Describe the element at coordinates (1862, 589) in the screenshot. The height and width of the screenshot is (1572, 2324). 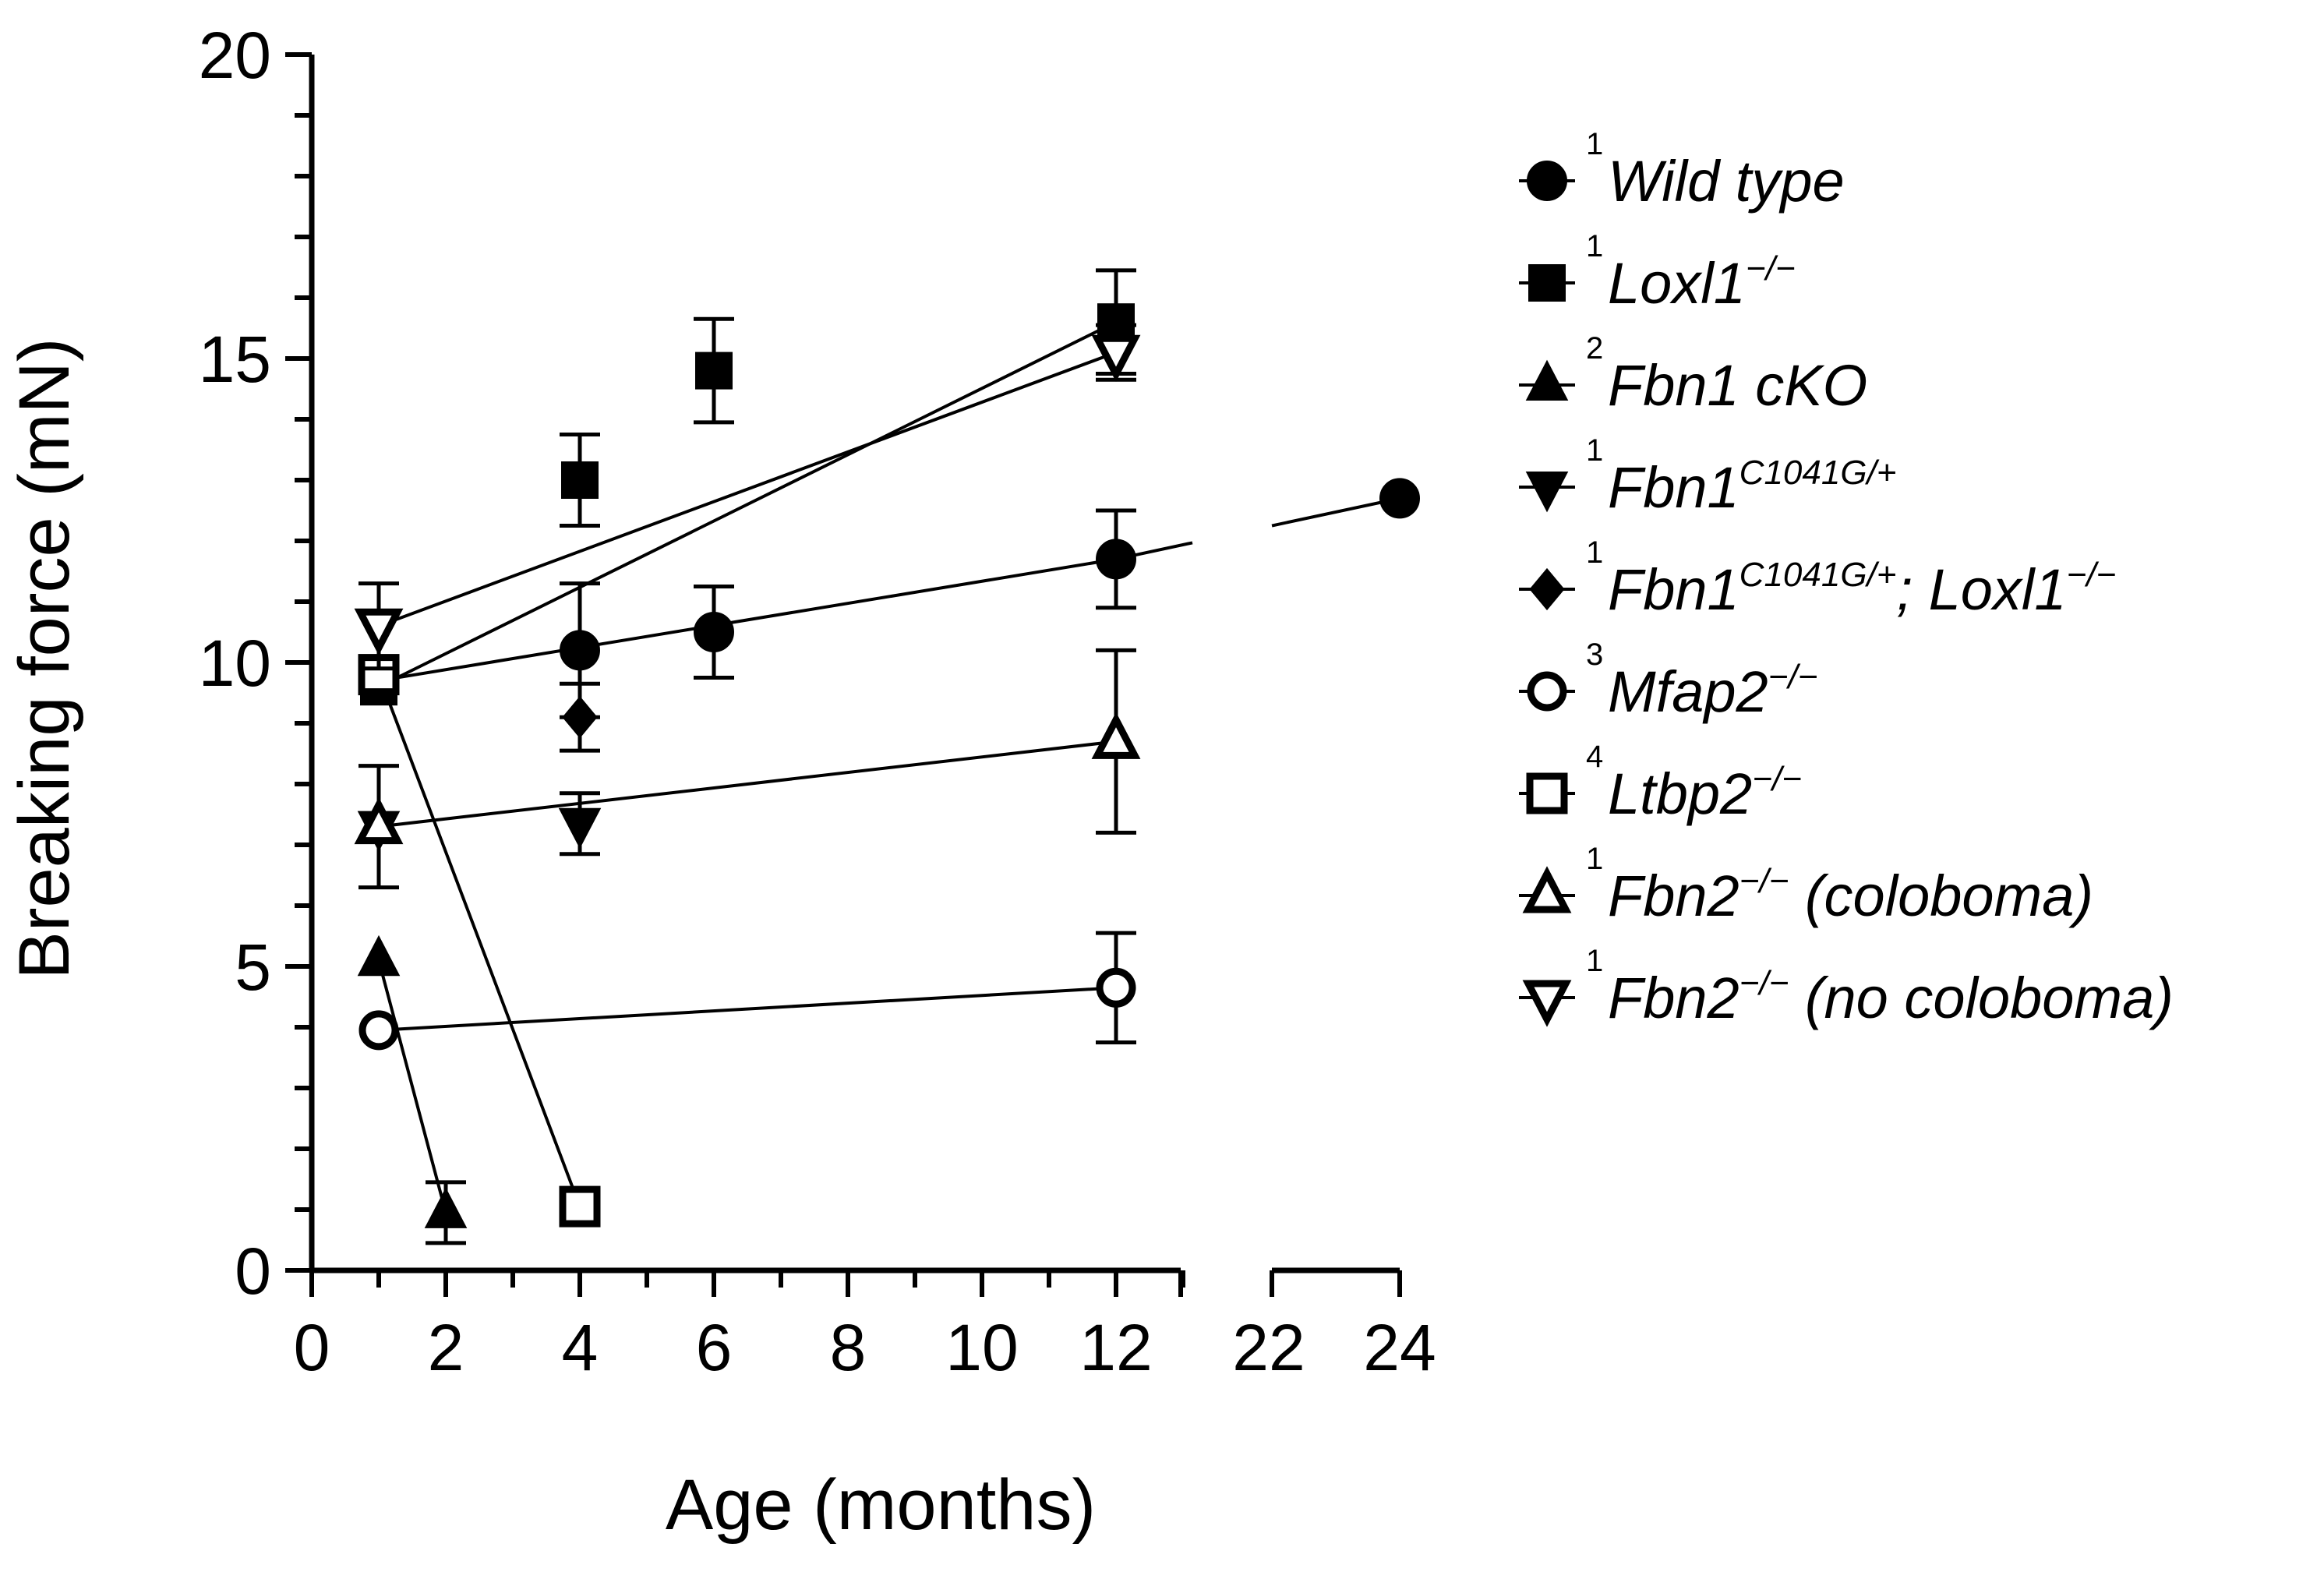
I see `legend-label: Fbn1C1041G/+; Loxl1−/−` at that location.